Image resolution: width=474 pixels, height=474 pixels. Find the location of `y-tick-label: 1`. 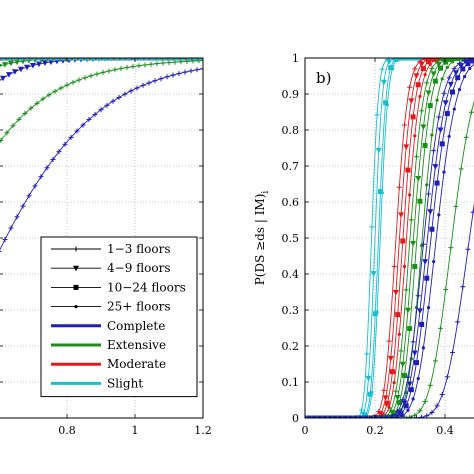

y-tick-label: 1 is located at coordinates (295, 58).